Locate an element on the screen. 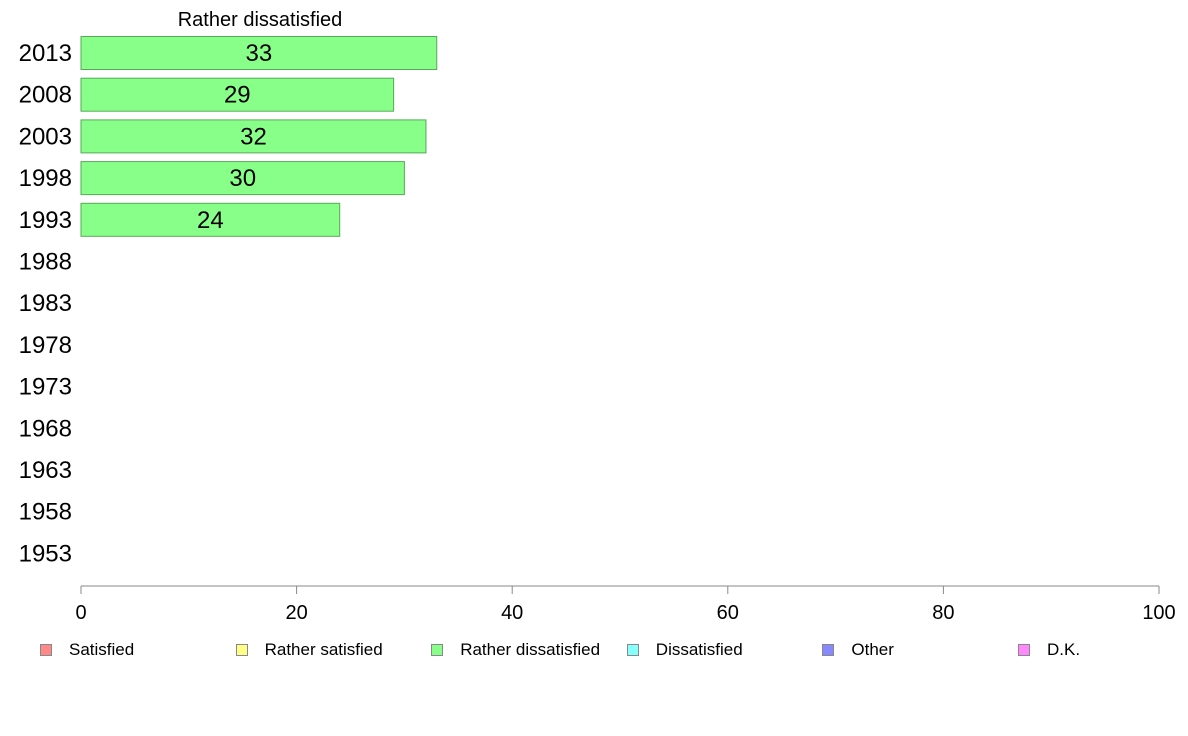 The height and width of the screenshot is (736, 1188). category-label: 1958 is located at coordinates (45, 512).